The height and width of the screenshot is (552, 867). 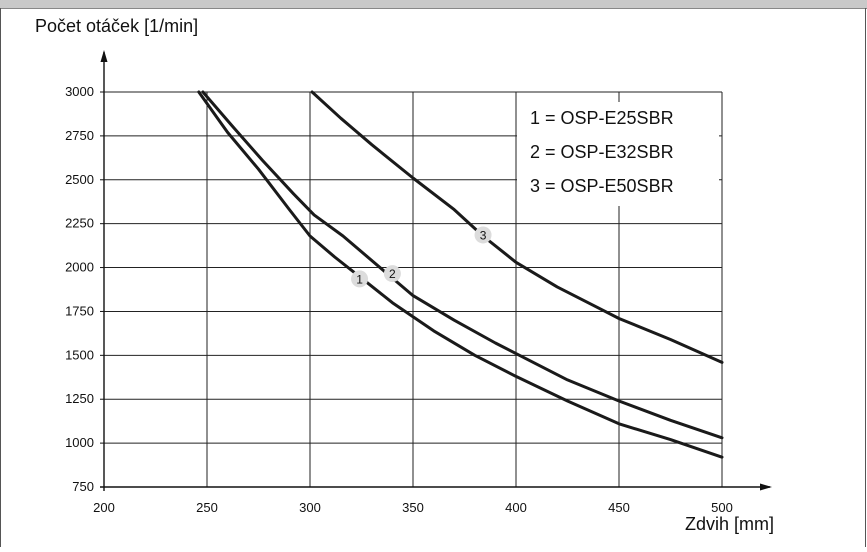 I want to click on legend-entry-1: 1 = OSP-E25SBR, so click(x=602, y=118).